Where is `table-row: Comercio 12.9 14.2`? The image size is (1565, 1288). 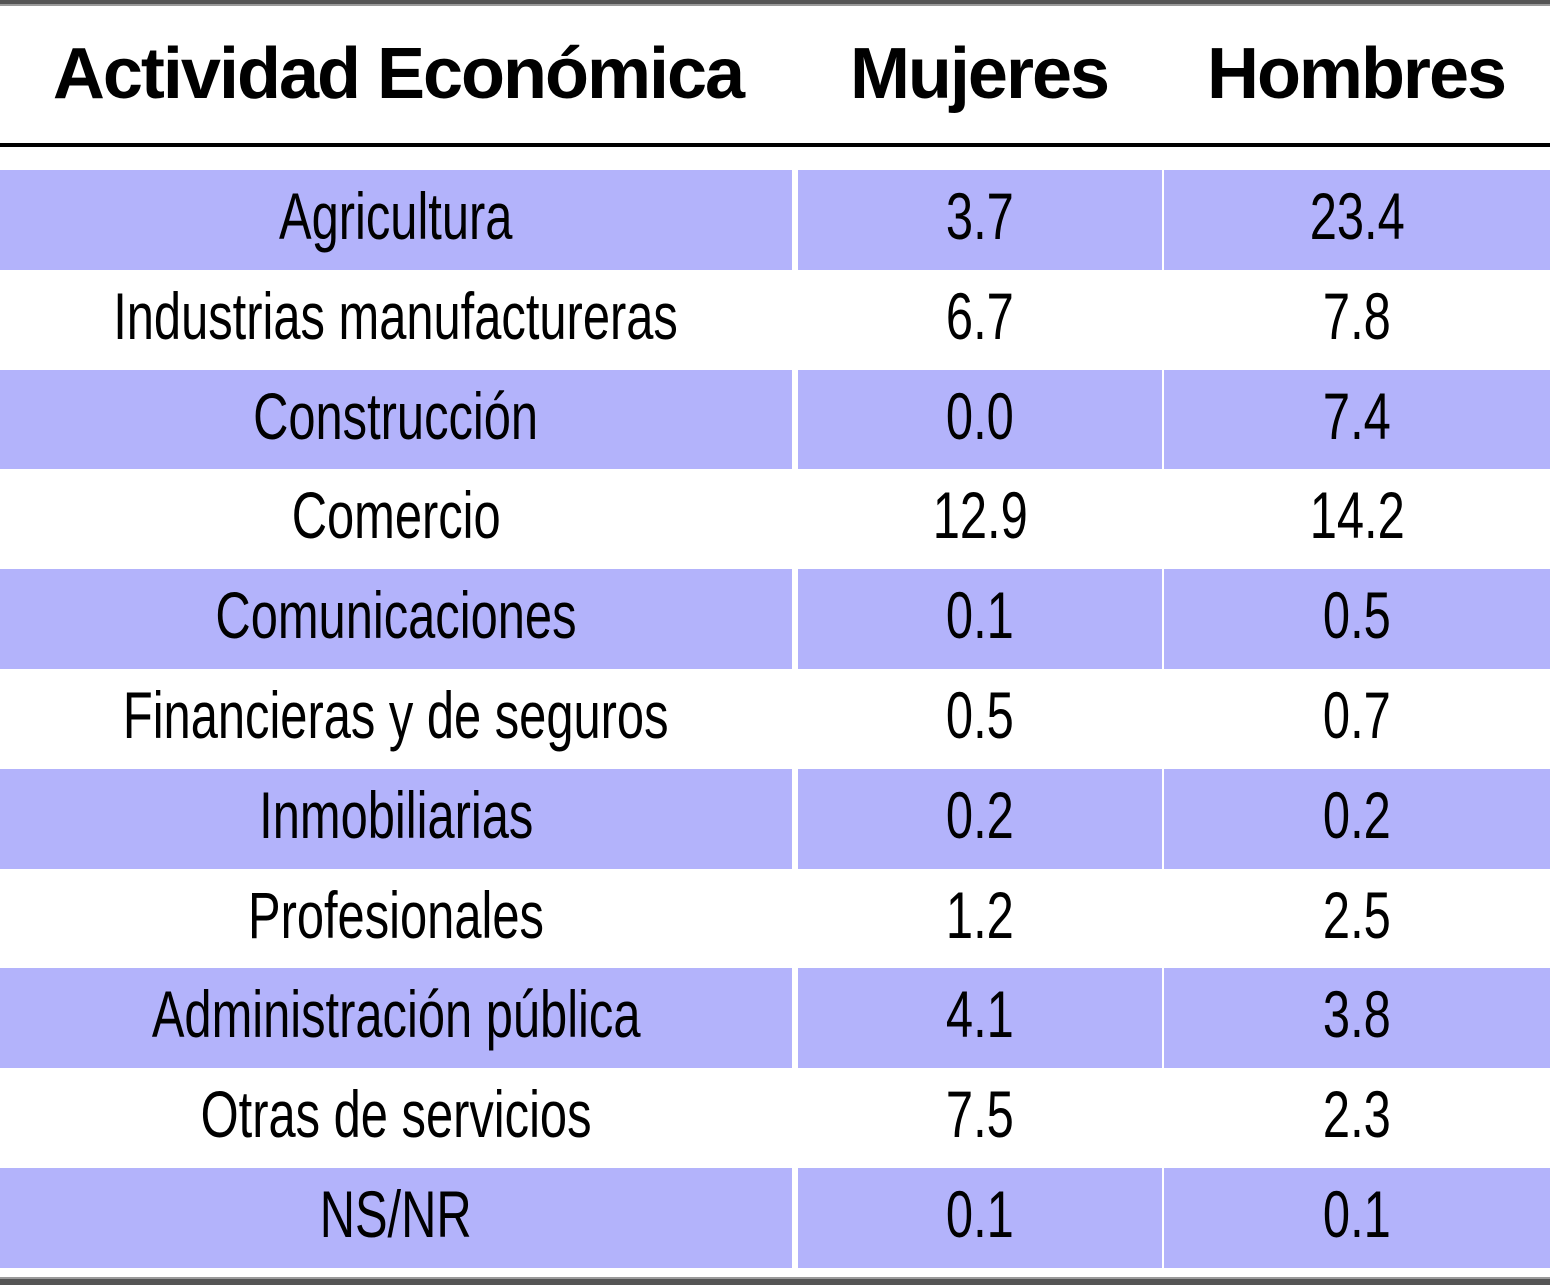 table-row: Comercio 12.9 14.2 is located at coordinates (775, 519).